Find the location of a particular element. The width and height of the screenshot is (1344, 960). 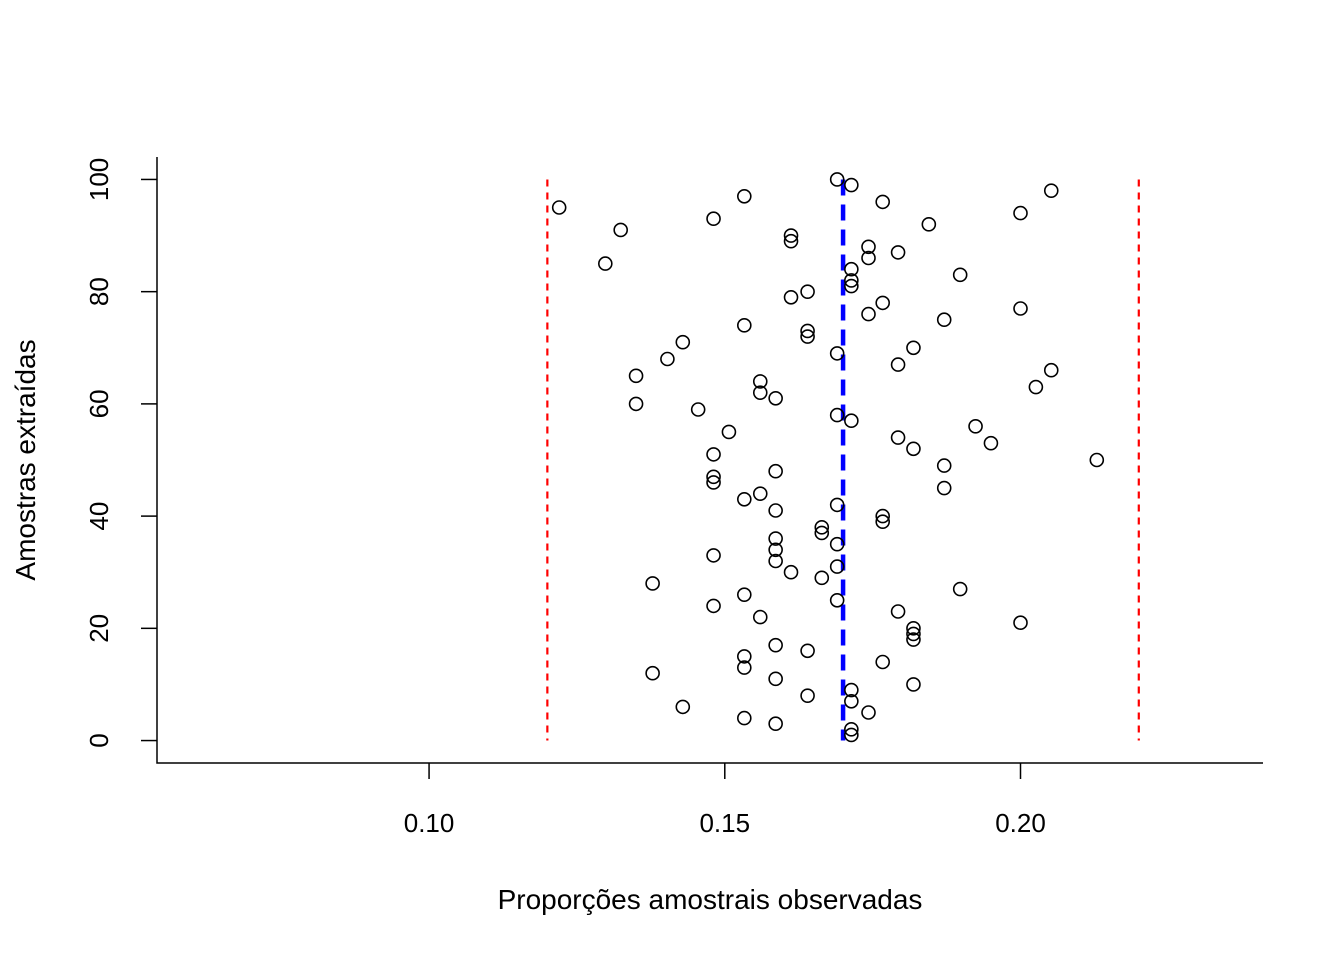

y-tick-label-3: 60 is located at coordinates (99, 403).